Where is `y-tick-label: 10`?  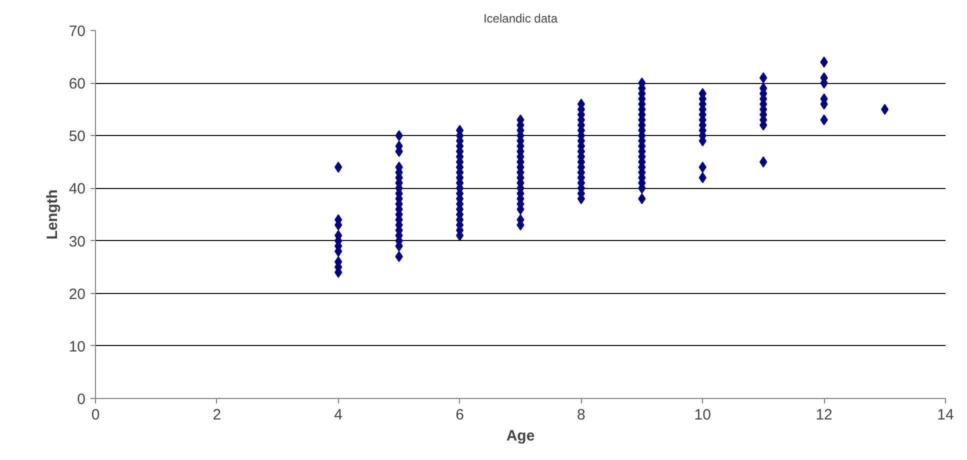 y-tick-label: 10 is located at coordinates (77, 347).